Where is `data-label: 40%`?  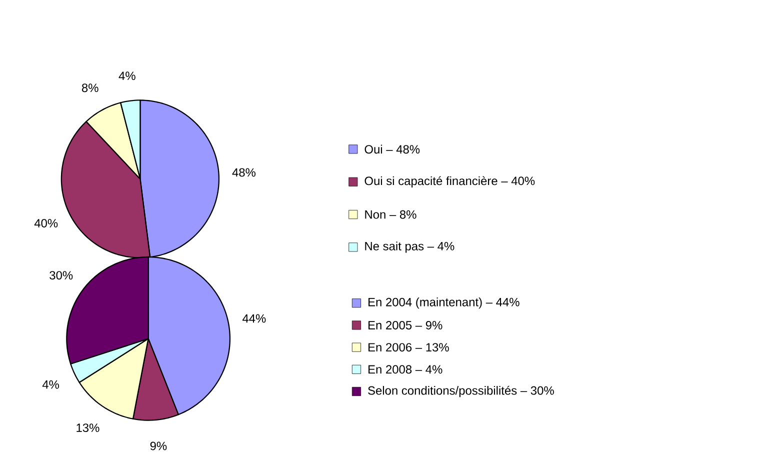 data-label: 40% is located at coordinates (46, 223).